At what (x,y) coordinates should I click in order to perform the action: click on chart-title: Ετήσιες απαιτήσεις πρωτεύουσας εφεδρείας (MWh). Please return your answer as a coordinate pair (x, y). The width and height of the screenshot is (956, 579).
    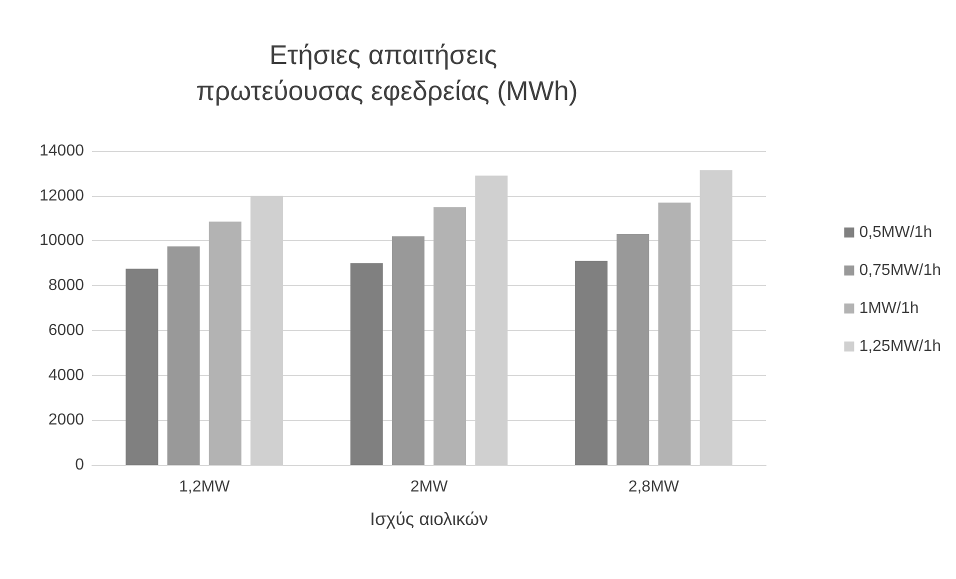
    Looking at the image, I should click on (387, 73).